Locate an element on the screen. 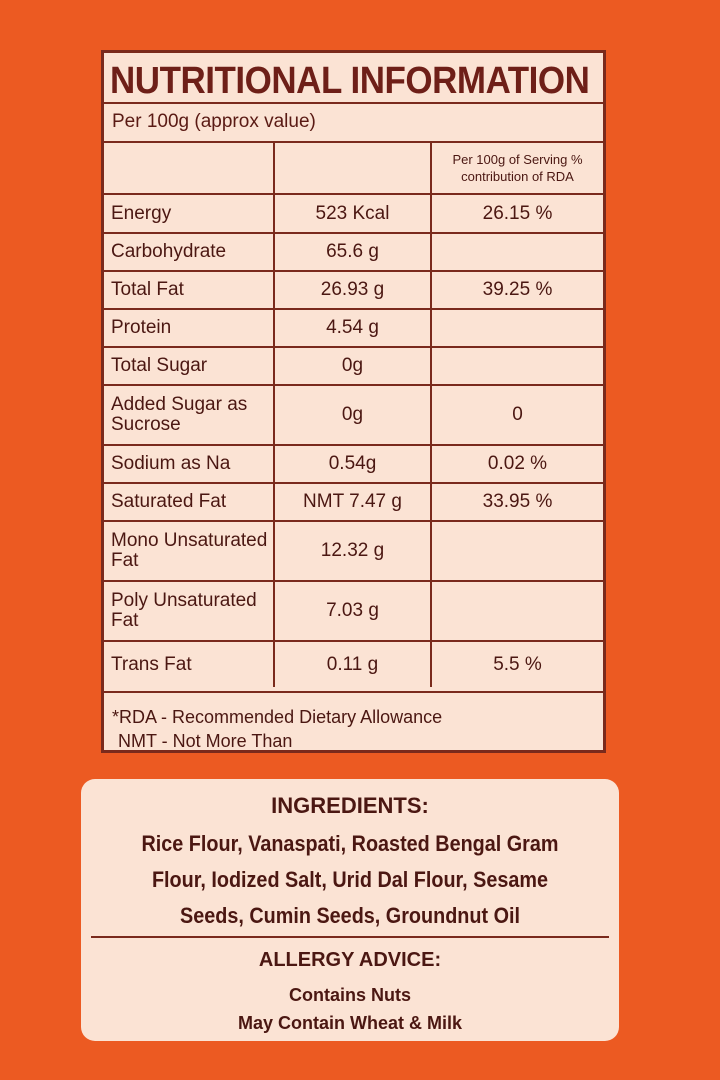  row-label: Saturated Fat is located at coordinates (189, 501).